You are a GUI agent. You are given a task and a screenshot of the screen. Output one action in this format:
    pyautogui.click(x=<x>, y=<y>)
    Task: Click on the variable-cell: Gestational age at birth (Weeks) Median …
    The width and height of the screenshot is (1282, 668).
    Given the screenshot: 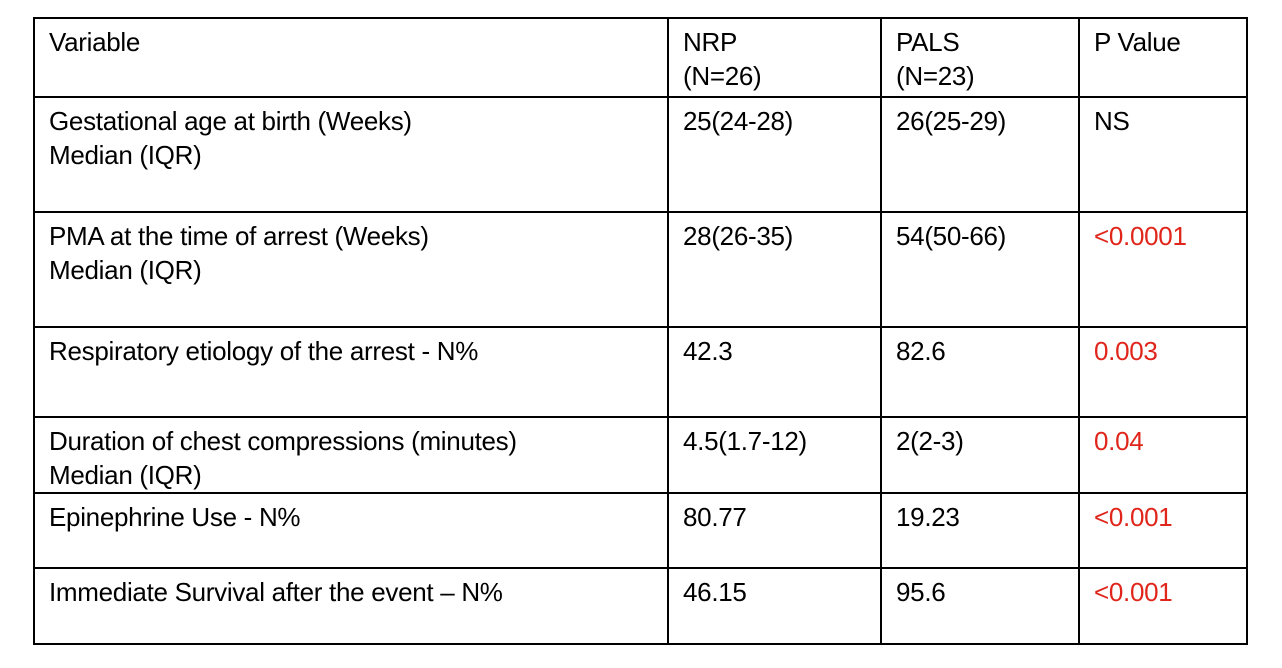 What is the action you would take?
    pyautogui.click(x=351, y=154)
    